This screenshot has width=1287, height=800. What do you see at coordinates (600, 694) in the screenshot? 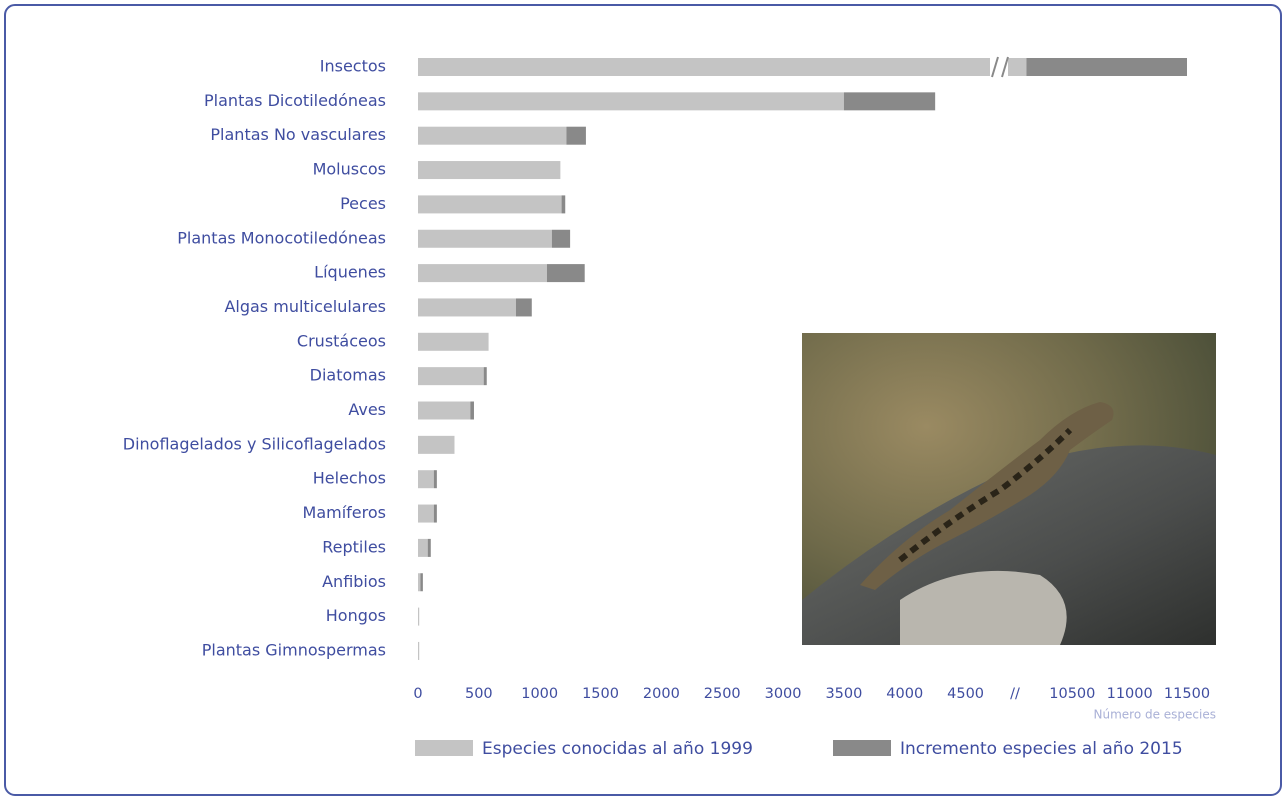
I see `x-tick-label: 1500` at bounding box center [600, 694].